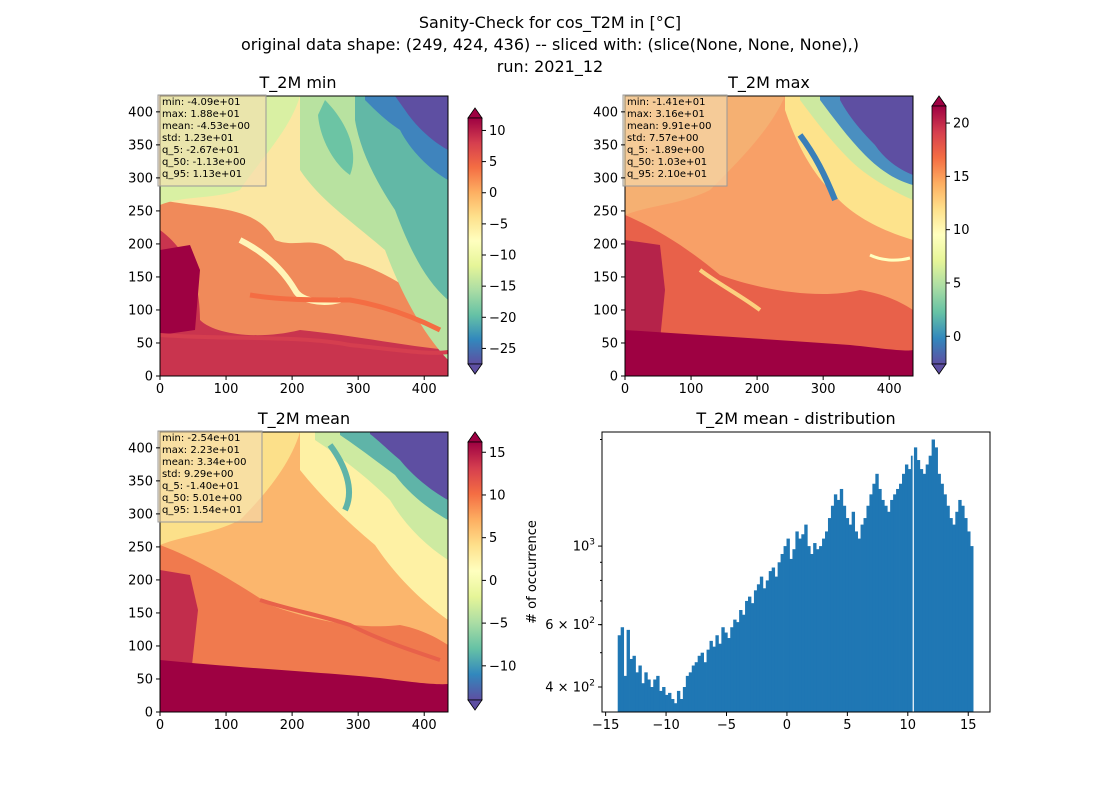 Image resolution: width=1100 pixels, height=800 pixels. Describe the element at coordinates (358, 725) in the screenshot. I see `x-tick-label: 300` at that location.